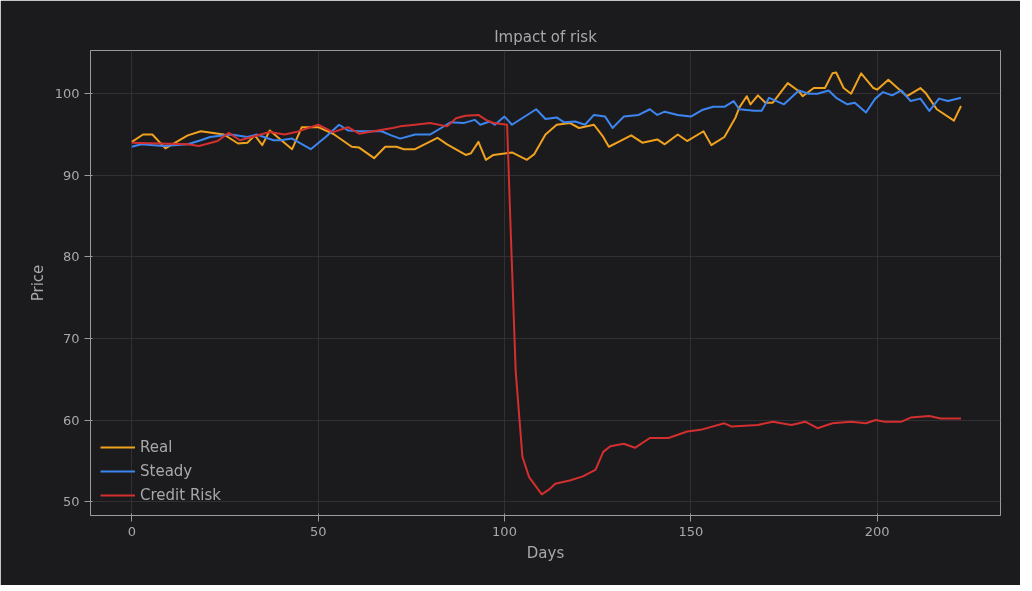 This screenshot has height=591, width=1032. What do you see at coordinates (546, 36) in the screenshot?
I see `chart-title: Impact of risk` at bounding box center [546, 36].